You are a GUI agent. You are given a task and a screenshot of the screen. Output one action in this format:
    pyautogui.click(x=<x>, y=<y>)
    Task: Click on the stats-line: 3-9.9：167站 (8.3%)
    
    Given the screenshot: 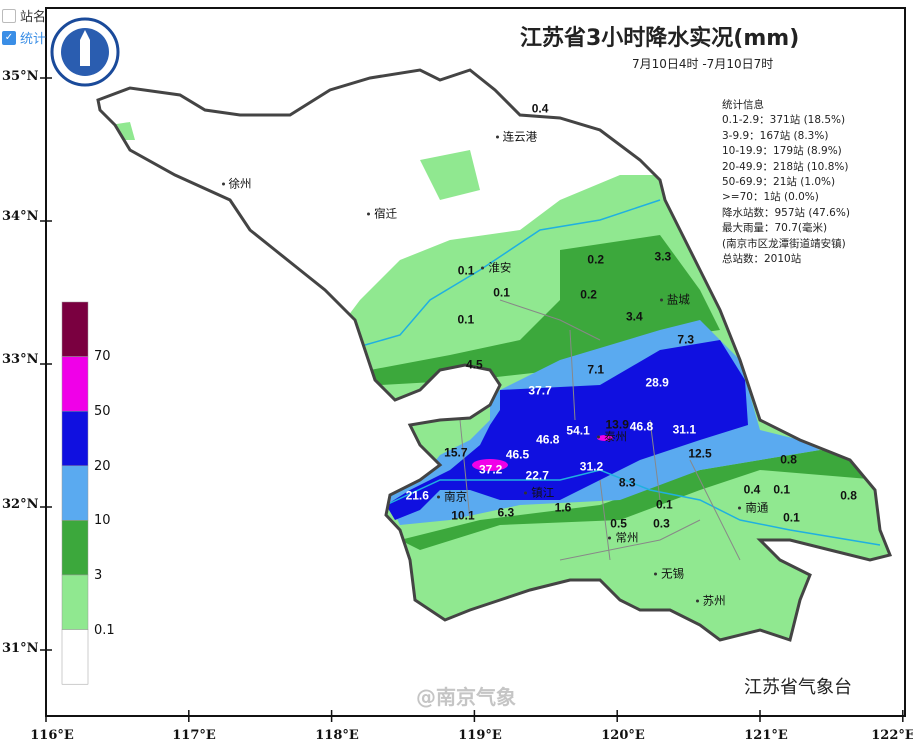 What is the action you would take?
    pyautogui.click(x=775, y=135)
    